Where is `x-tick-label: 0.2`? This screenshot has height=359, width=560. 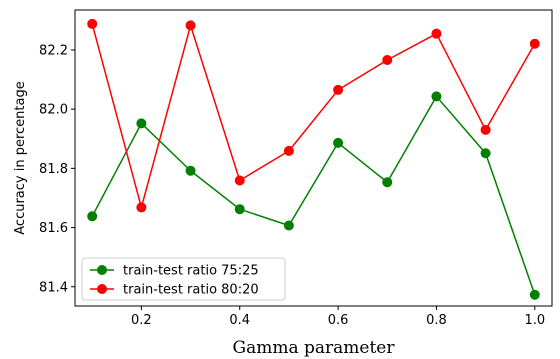 x-tick-label: 0.2 is located at coordinates (141, 320).